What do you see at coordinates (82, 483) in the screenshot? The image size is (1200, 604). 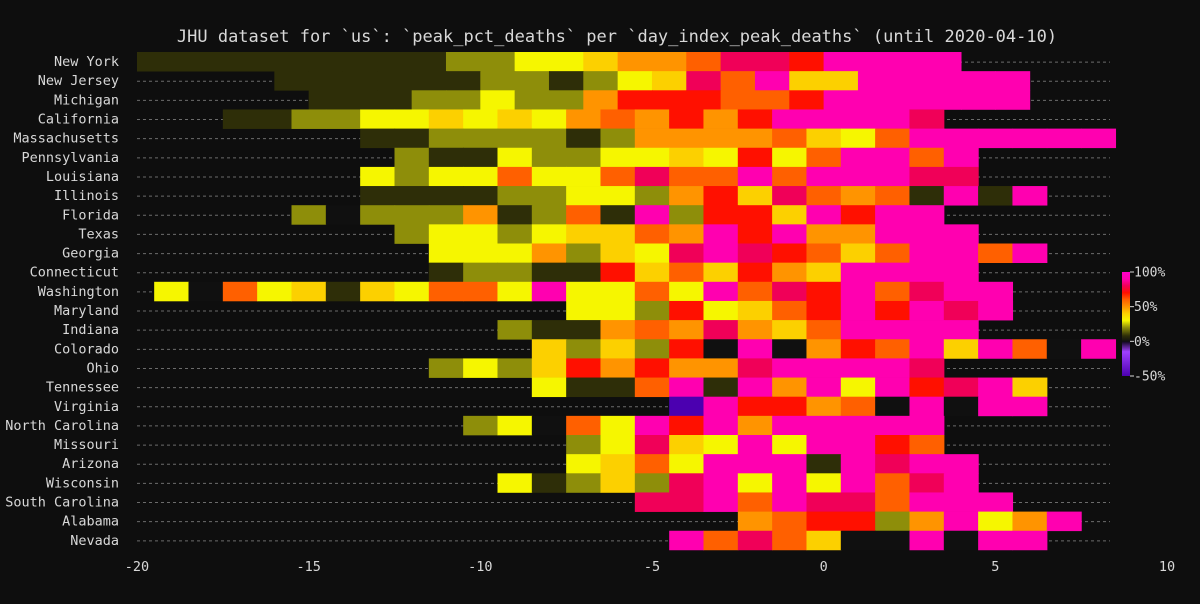 I see `state-label: Wisconsin` at bounding box center [82, 483].